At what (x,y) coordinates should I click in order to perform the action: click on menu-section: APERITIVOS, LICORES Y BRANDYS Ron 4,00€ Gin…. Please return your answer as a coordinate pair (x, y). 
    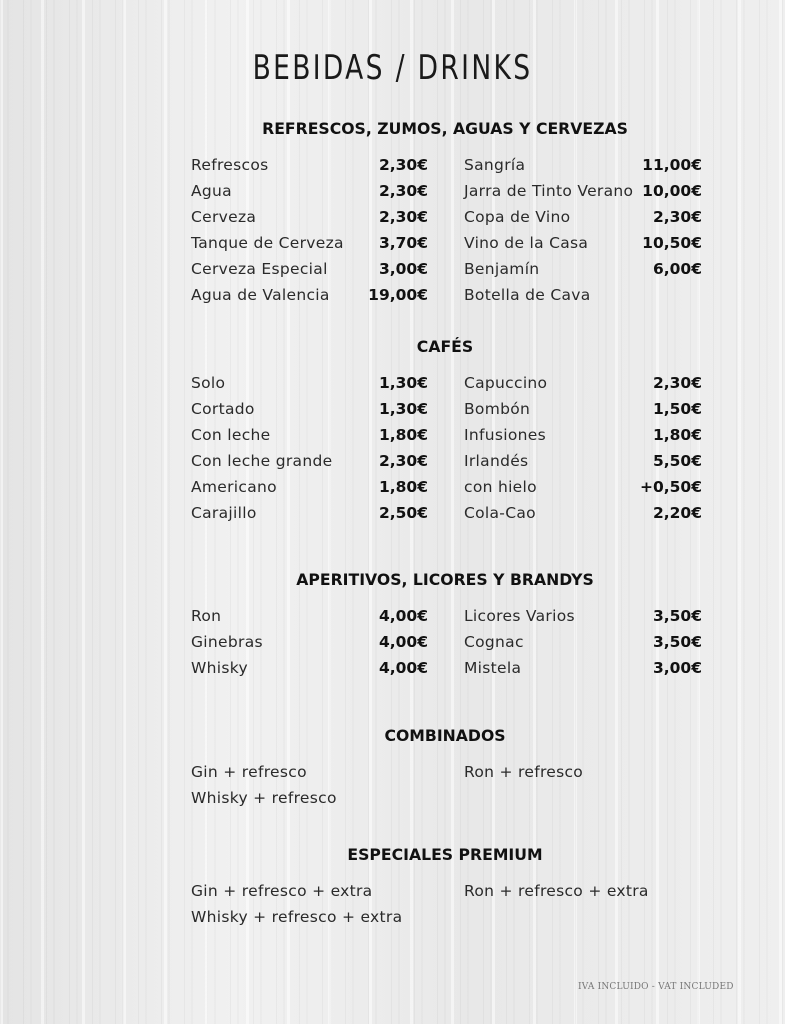
    Looking at the image, I should click on (392, 625).